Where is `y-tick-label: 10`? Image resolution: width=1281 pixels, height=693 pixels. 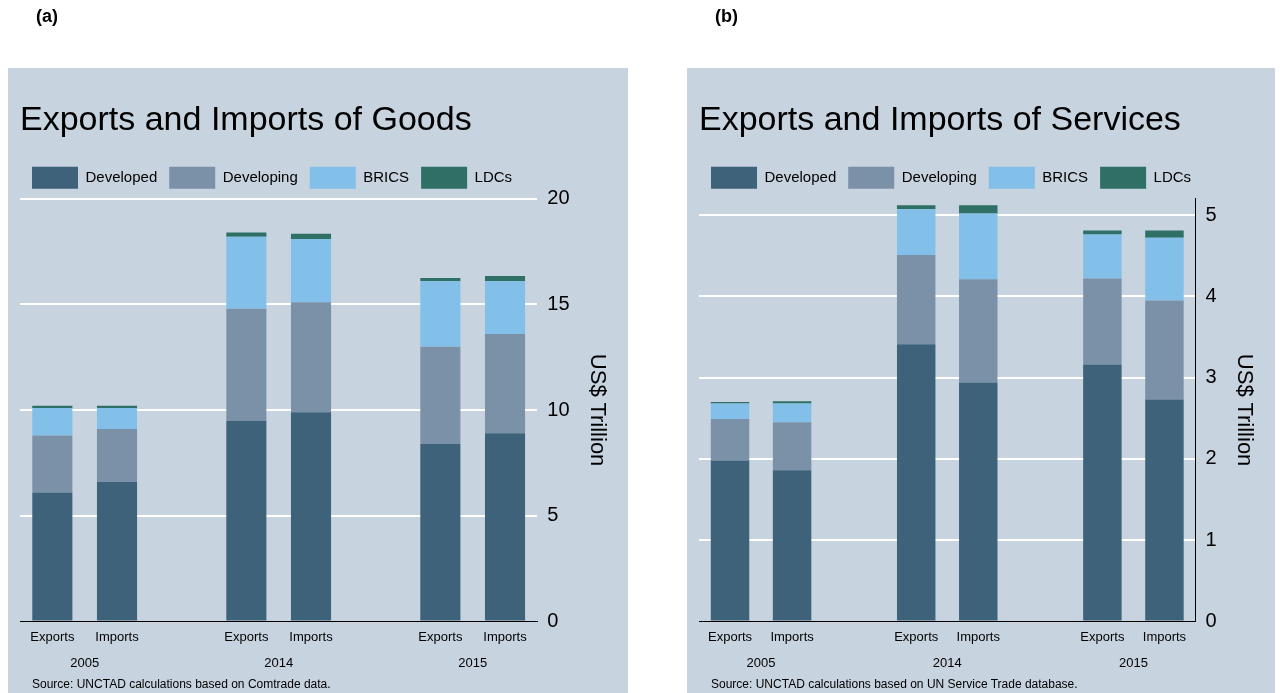 y-tick-label: 10 is located at coordinates (558, 408).